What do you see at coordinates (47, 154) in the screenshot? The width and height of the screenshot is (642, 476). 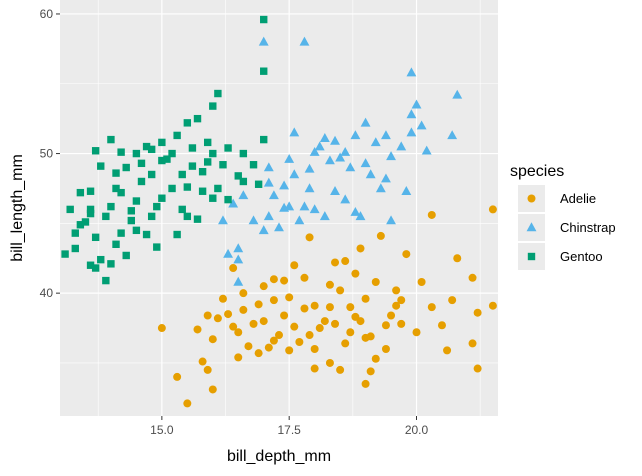 I see `y-tick-label: 50` at bounding box center [47, 154].